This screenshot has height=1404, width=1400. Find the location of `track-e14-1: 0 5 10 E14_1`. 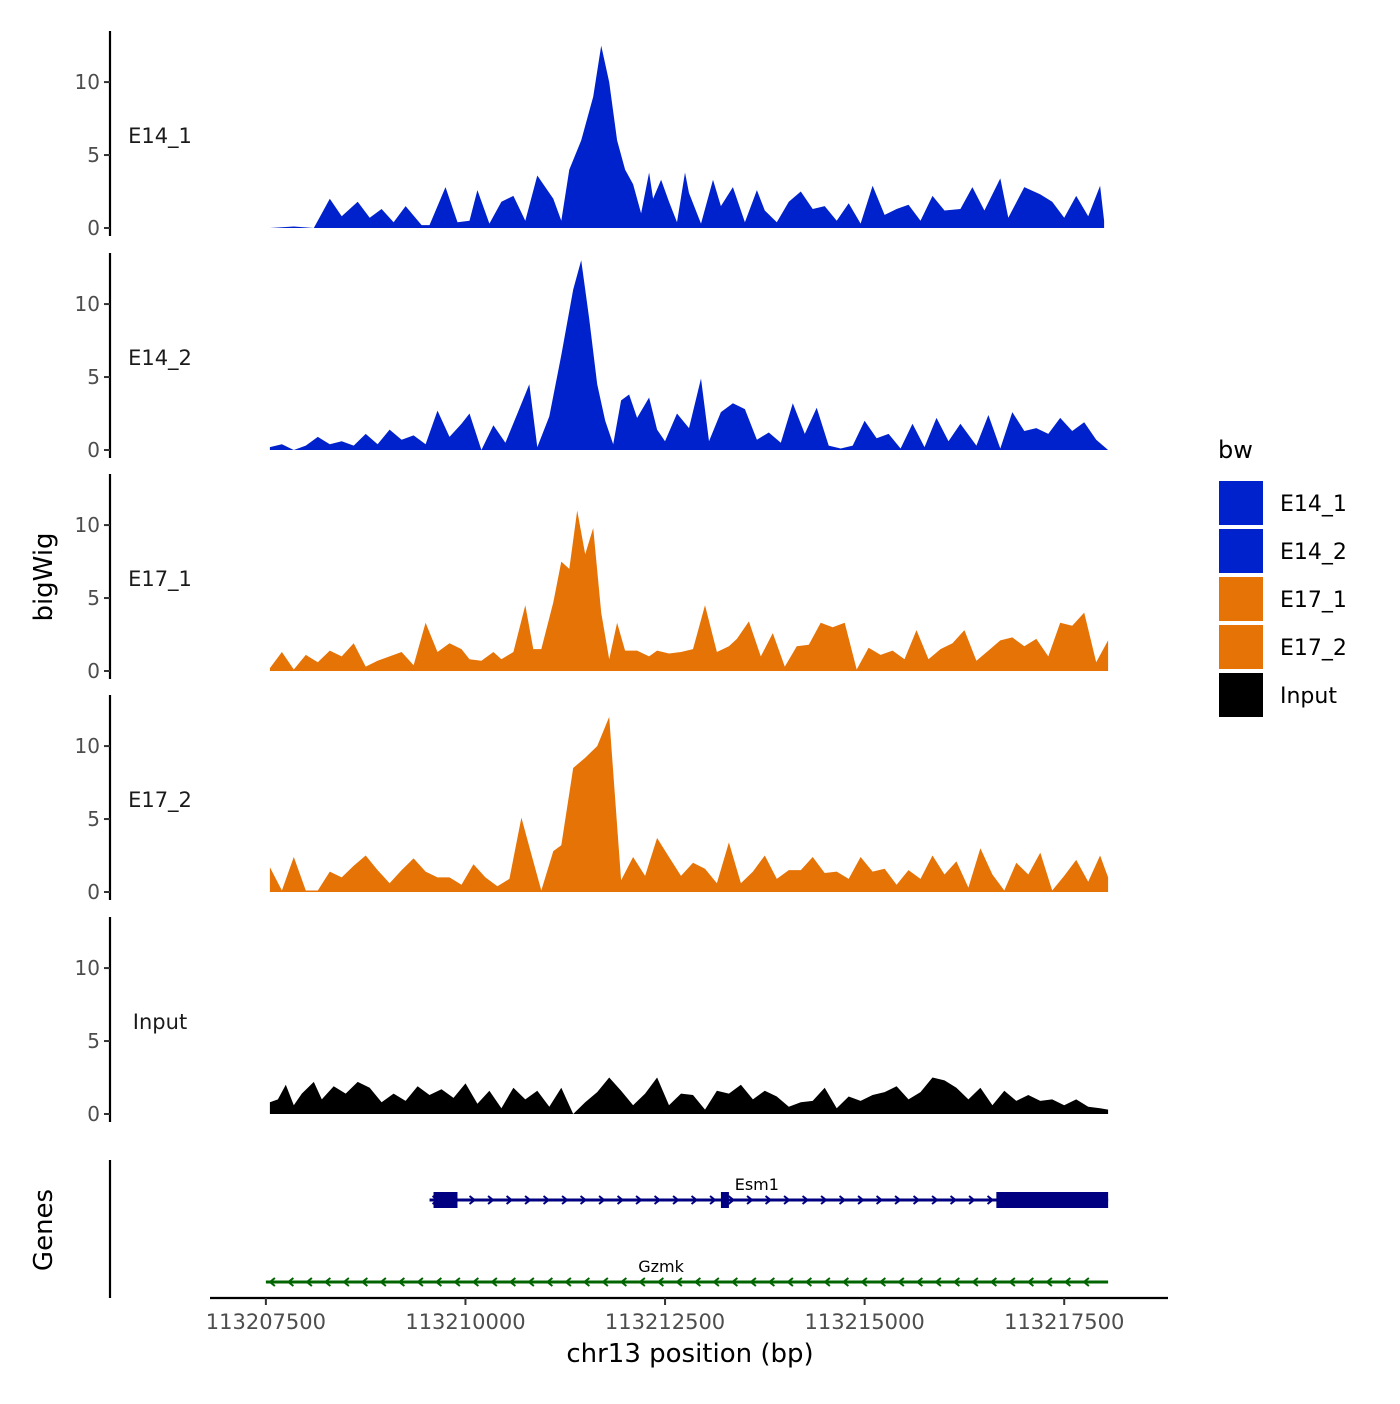

track-e14-1: 0 5 10 E14_1 is located at coordinates (590, 135).